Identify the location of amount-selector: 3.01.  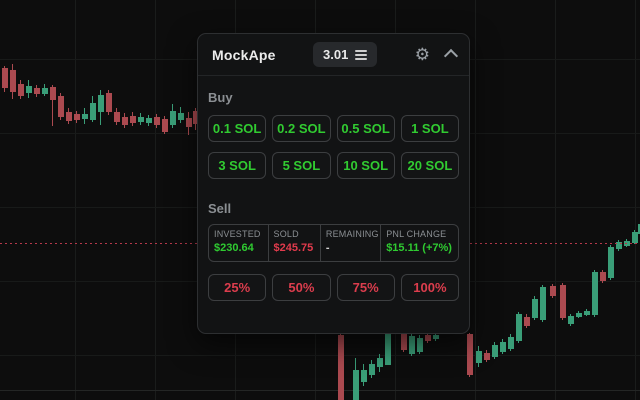
(345, 54).